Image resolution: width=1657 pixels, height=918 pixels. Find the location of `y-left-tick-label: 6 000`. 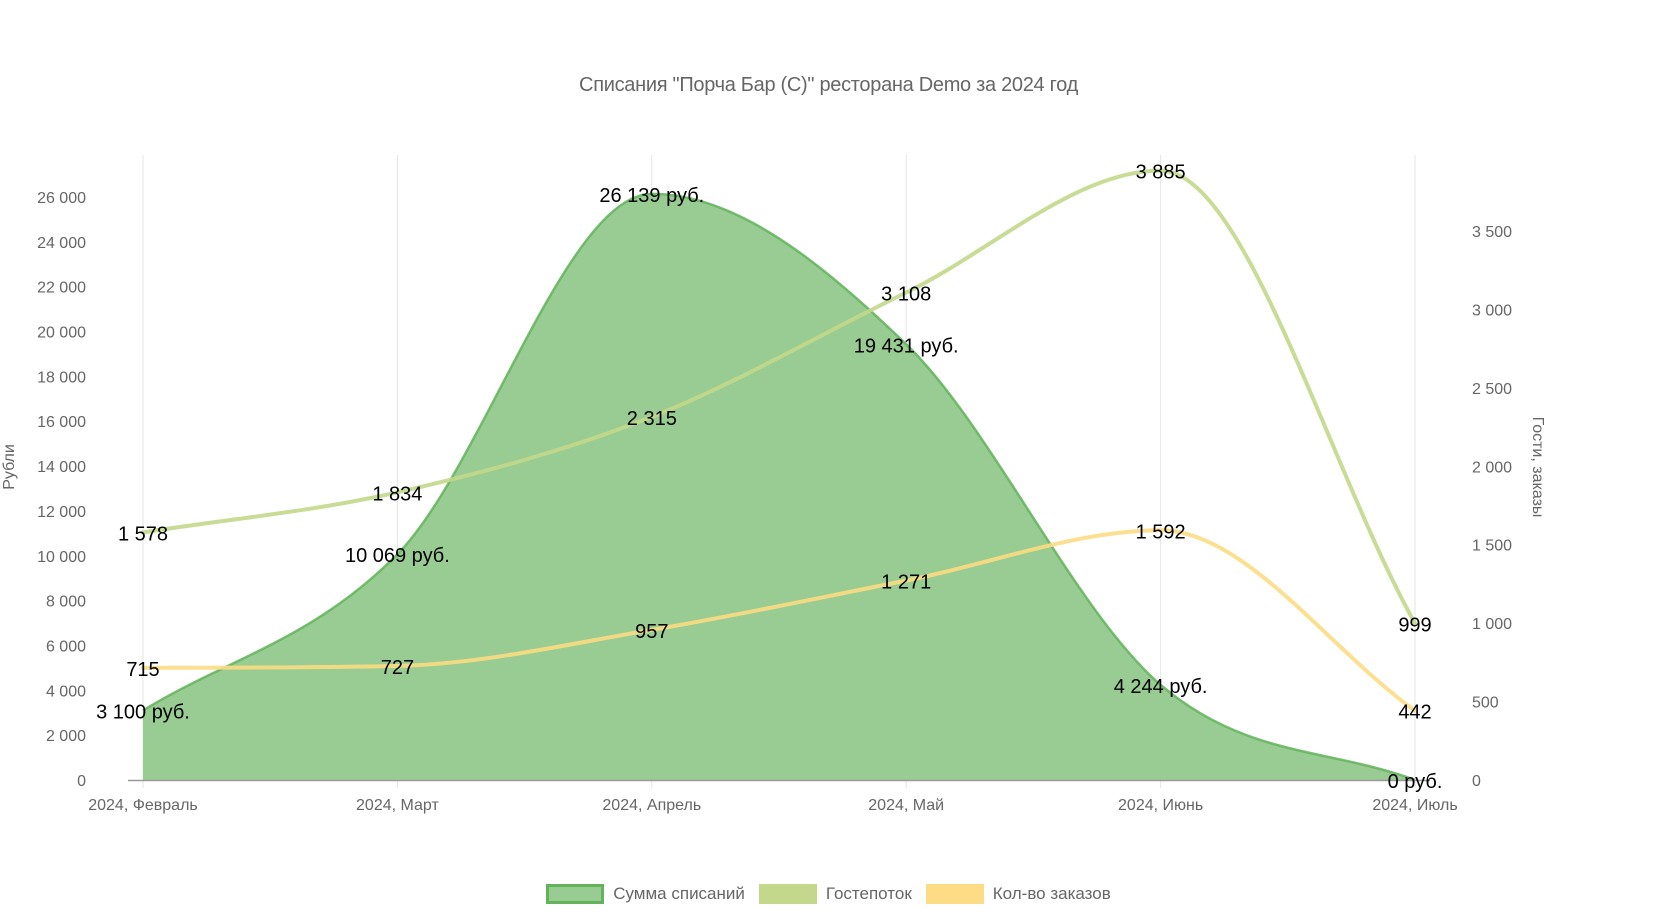

y-left-tick-label: 6 000 is located at coordinates (66, 646).